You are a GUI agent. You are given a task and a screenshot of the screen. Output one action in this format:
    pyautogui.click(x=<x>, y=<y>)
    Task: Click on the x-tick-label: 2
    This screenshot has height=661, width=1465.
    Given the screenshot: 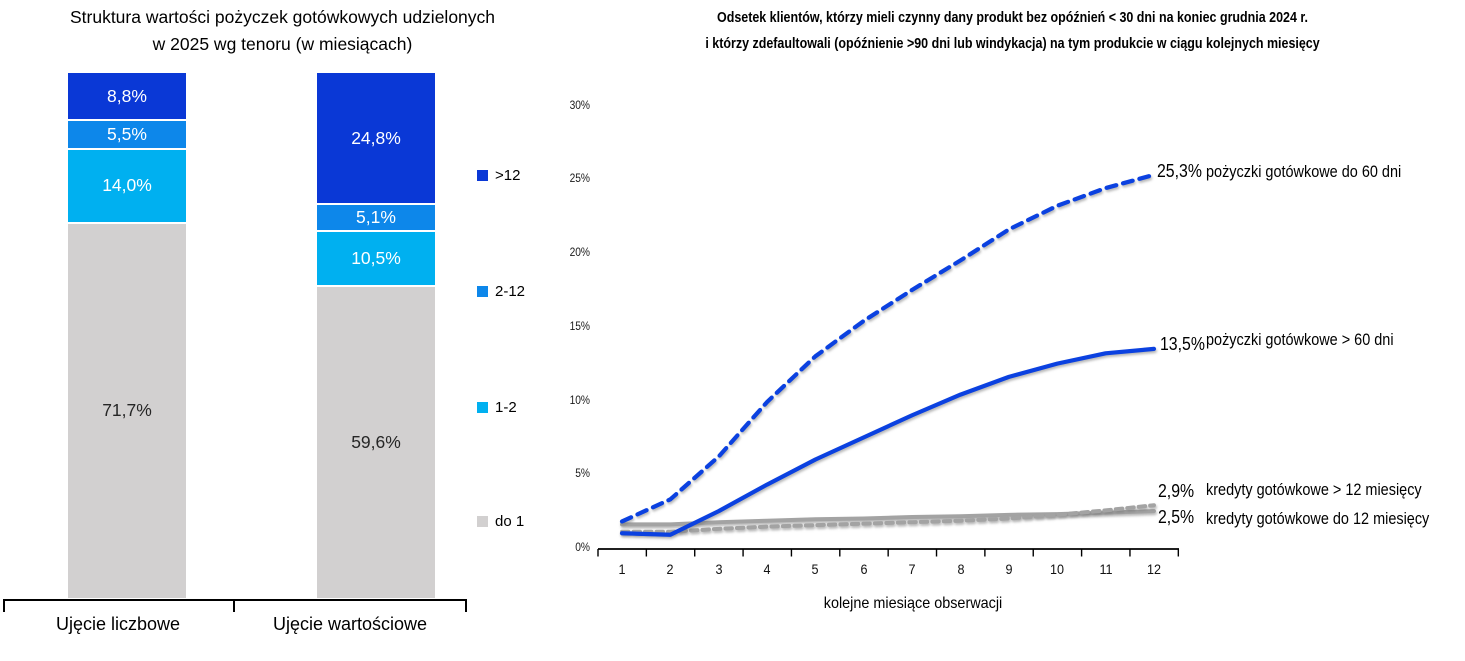 What is the action you would take?
    pyautogui.click(x=670, y=569)
    